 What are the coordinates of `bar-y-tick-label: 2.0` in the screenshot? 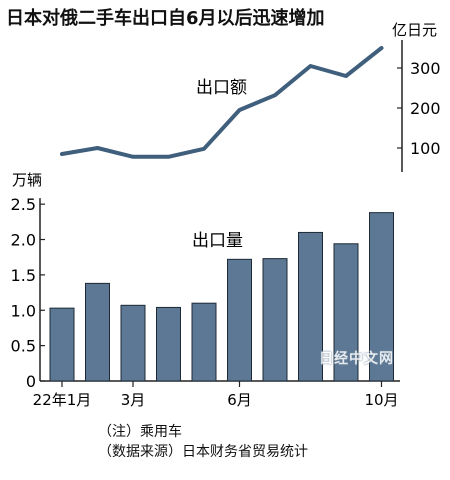 It's located at (23, 240).